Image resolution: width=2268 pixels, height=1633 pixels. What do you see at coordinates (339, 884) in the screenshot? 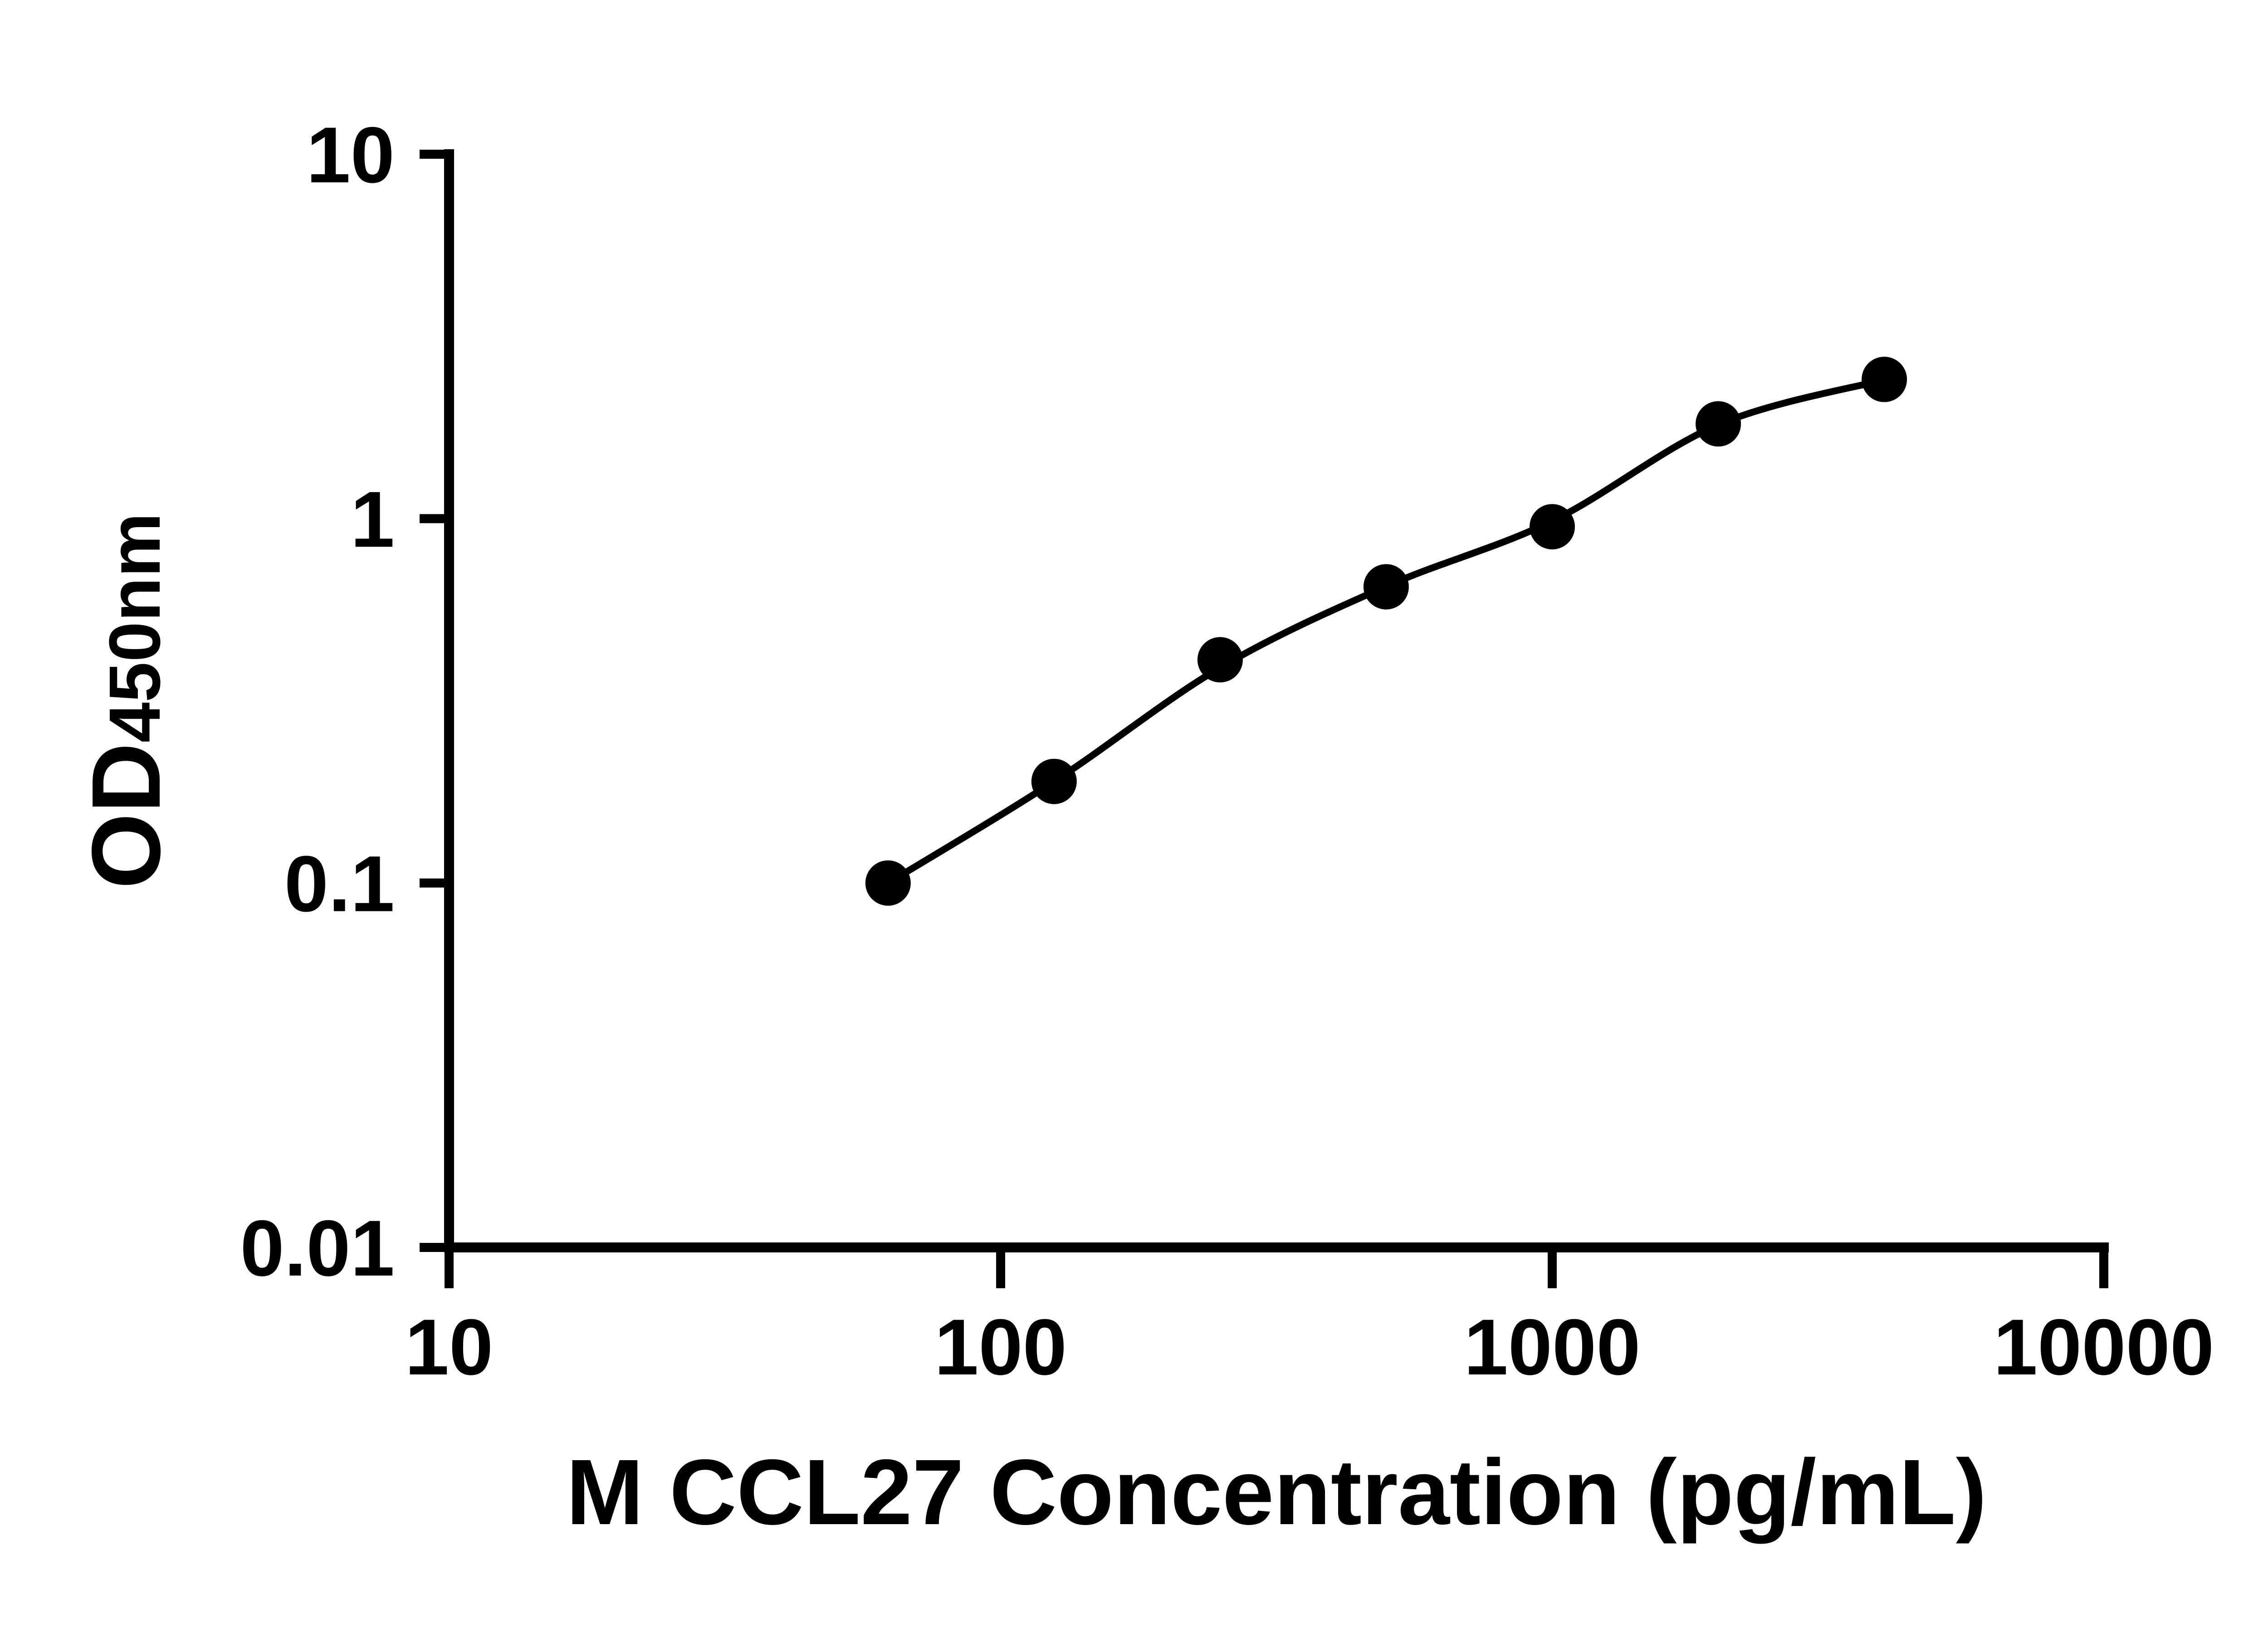
I see `y-tick-label: 0.1` at bounding box center [339, 884].